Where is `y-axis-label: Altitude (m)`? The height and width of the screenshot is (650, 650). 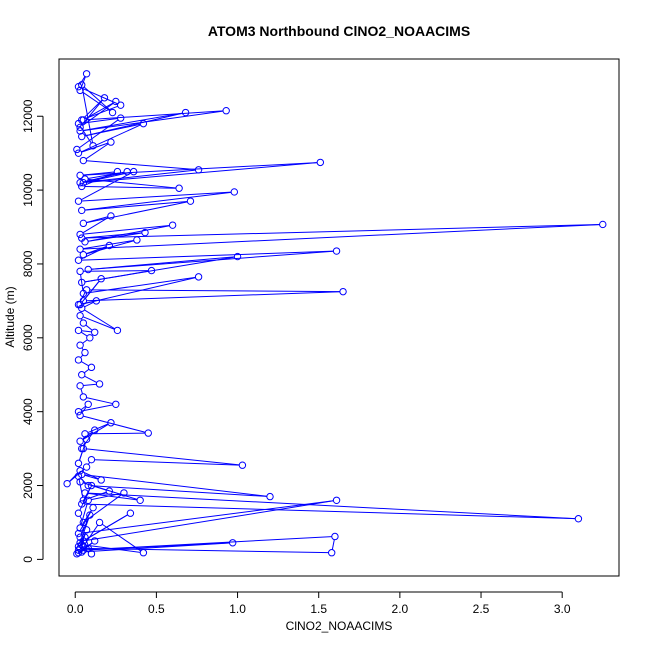
y-axis-label: Altitude (m) is located at coordinates (10, 316).